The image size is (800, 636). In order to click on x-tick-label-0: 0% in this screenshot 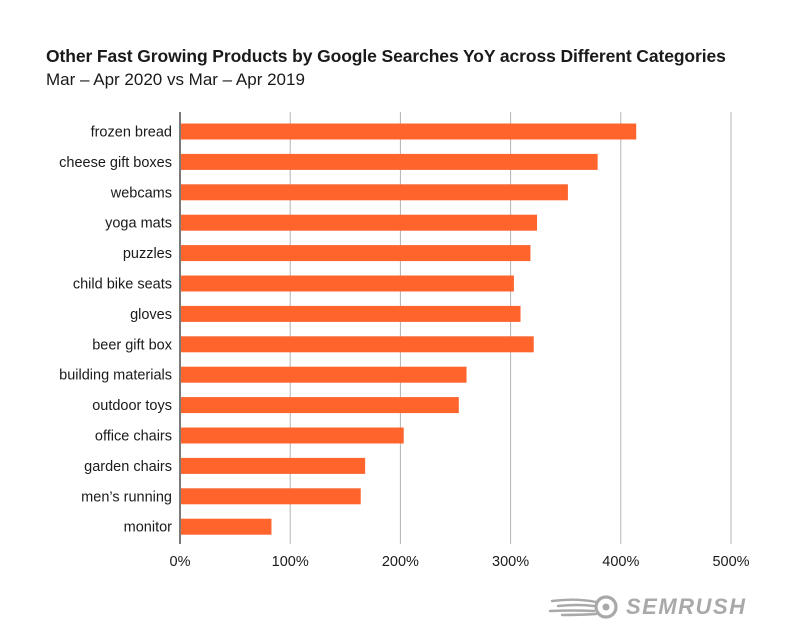, I will do `click(180, 562)`.